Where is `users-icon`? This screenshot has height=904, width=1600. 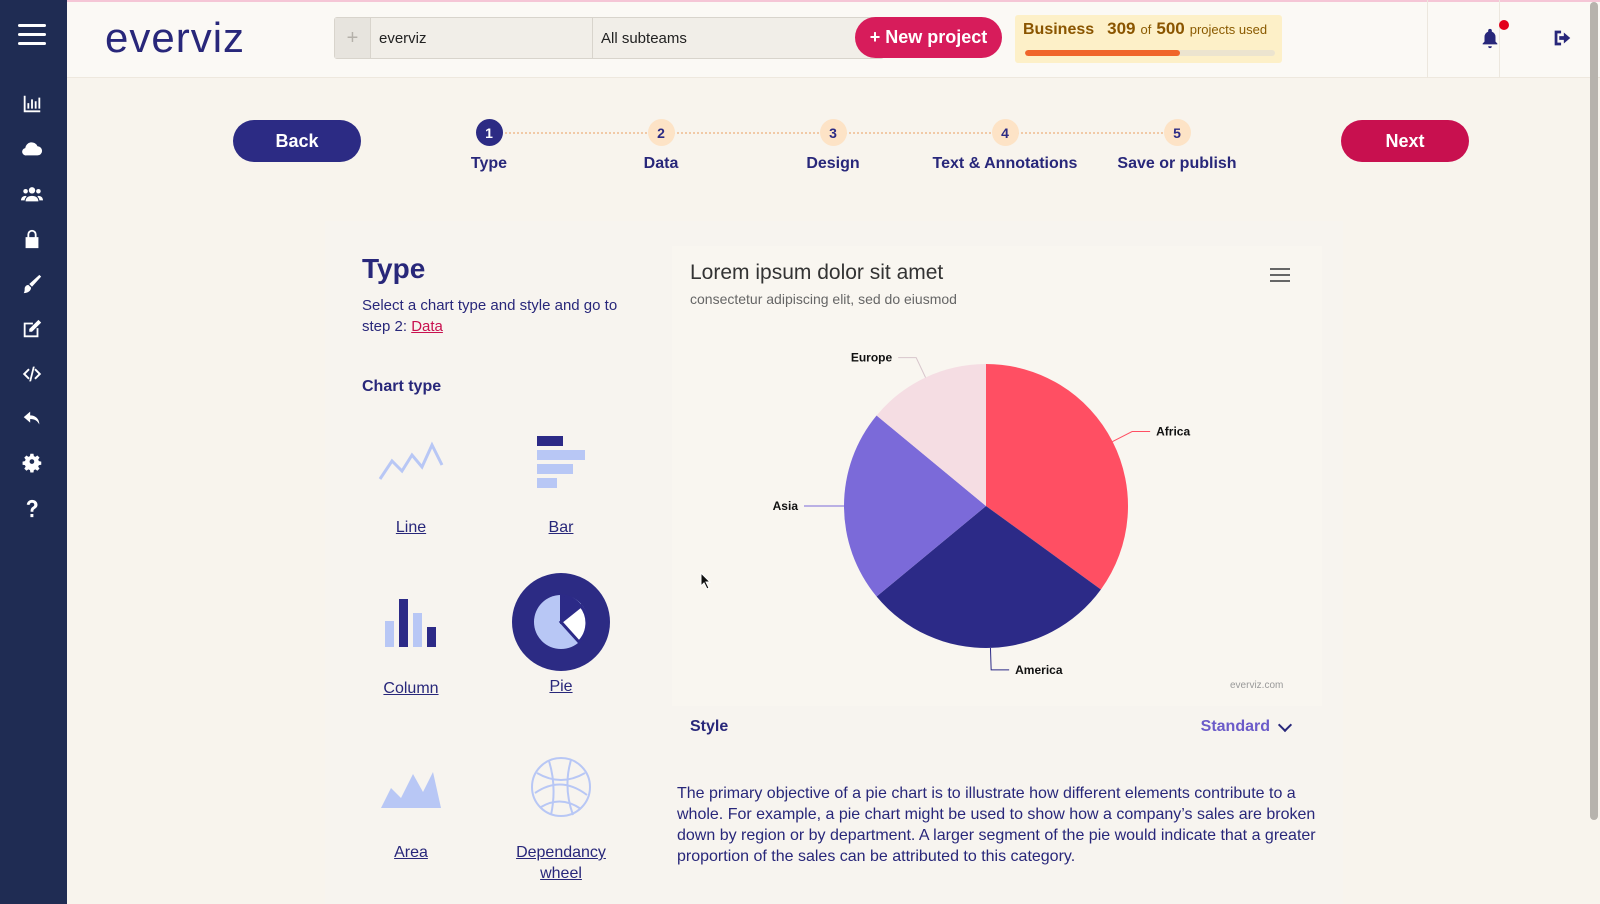 users-icon is located at coordinates (32, 194).